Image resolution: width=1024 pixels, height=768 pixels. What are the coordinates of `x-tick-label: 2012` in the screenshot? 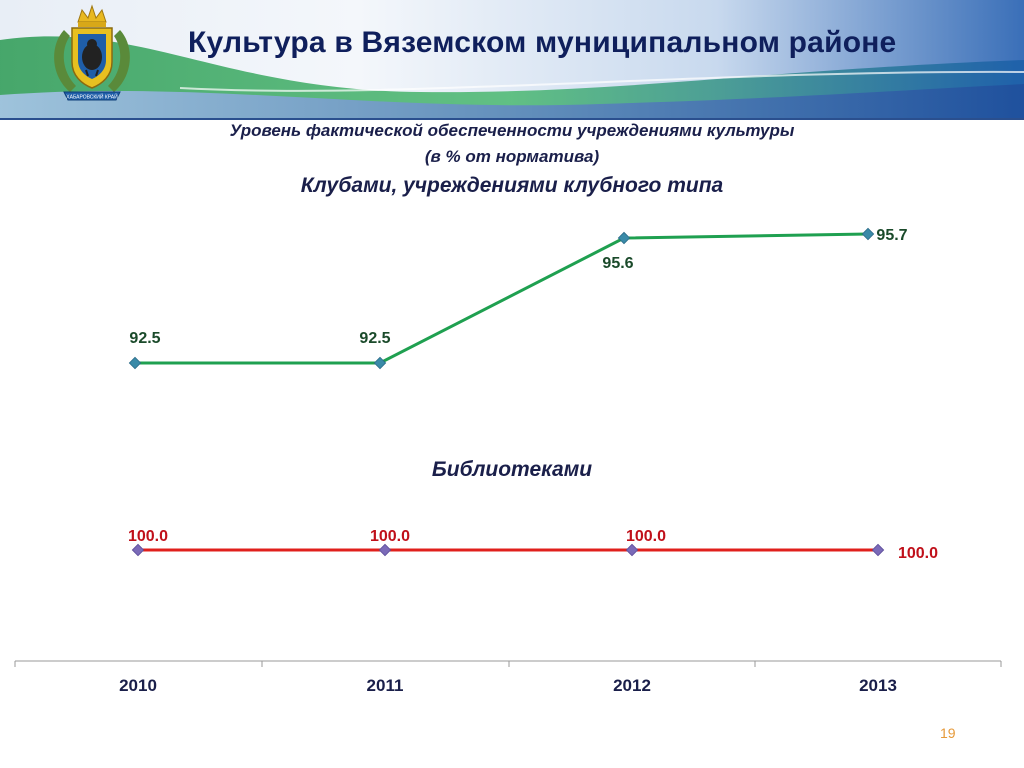 It's located at (632, 685).